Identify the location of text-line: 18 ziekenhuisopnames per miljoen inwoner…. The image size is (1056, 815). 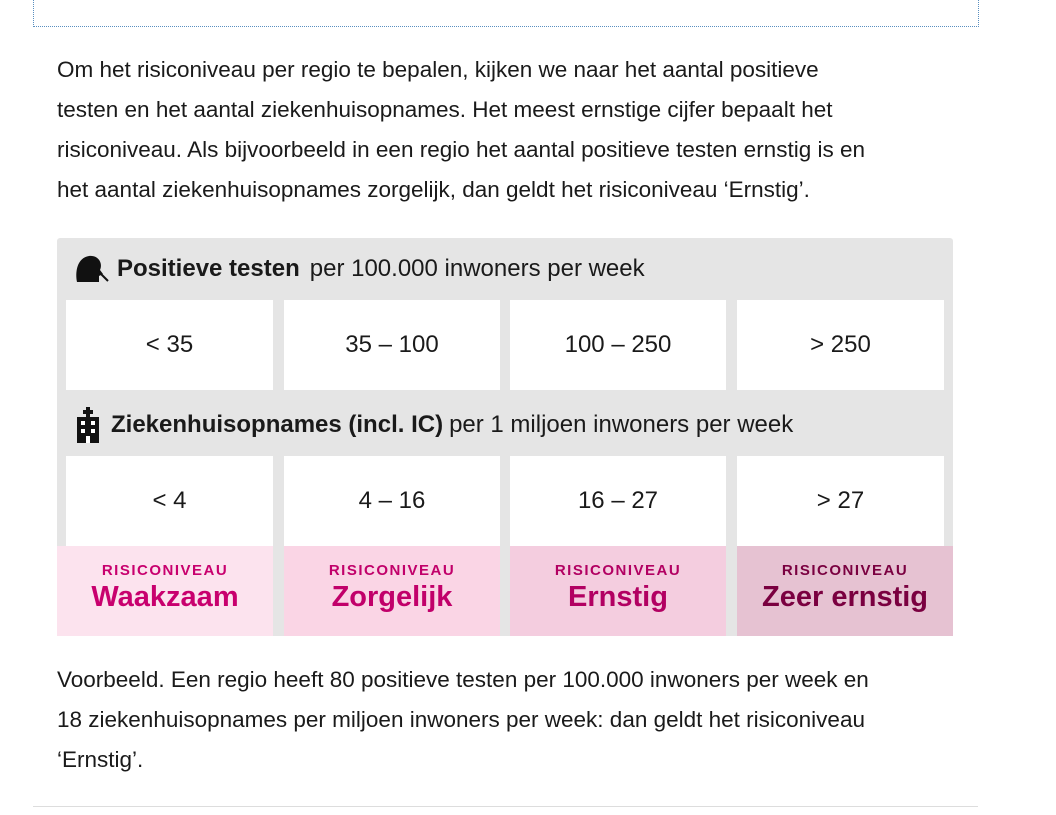
(461, 719).